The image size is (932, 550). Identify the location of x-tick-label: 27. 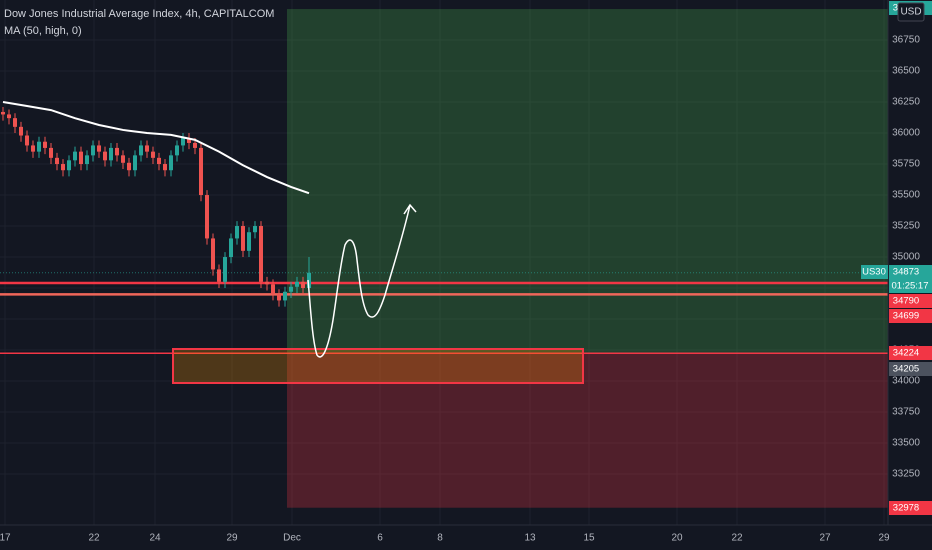
(825, 538).